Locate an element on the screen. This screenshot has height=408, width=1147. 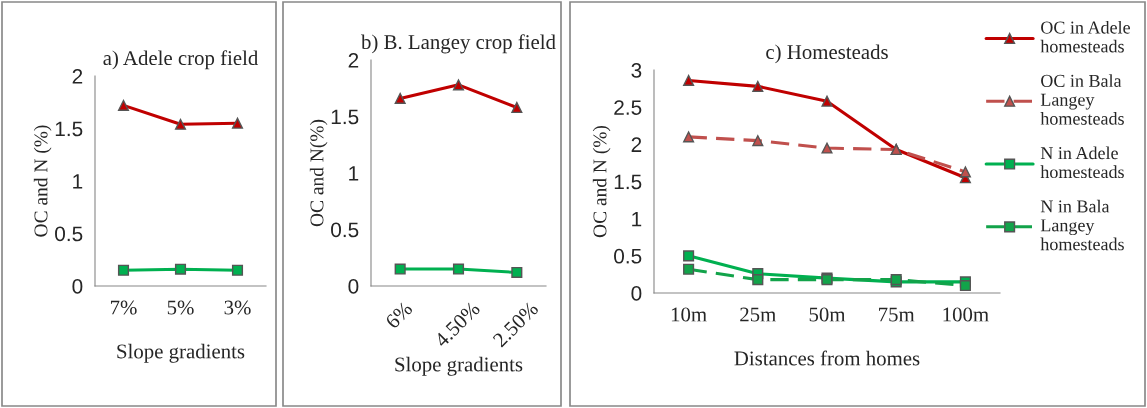
x-tick-label: 50m is located at coordinates (827, 314).